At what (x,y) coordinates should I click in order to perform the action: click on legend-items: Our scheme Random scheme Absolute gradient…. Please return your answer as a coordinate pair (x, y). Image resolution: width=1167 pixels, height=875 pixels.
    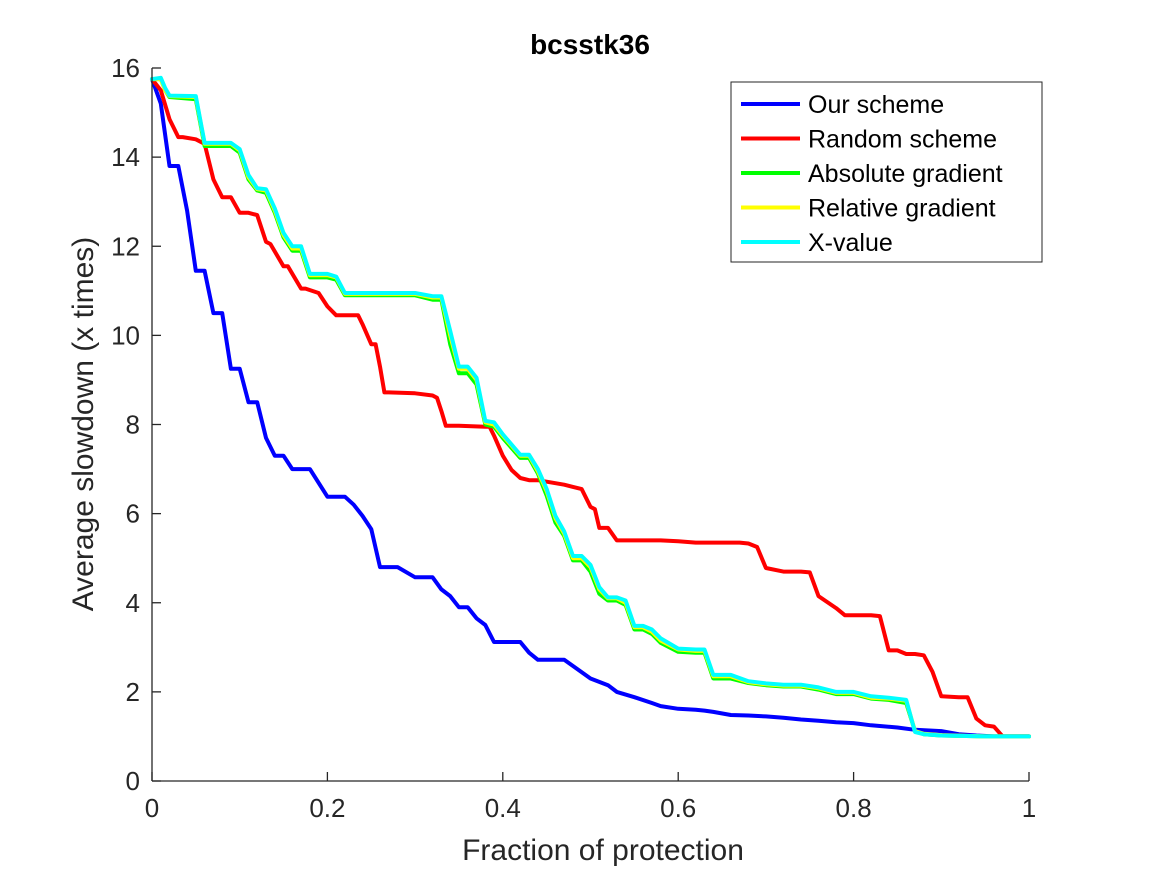
    Looking at the image, I should click on (872, 174).